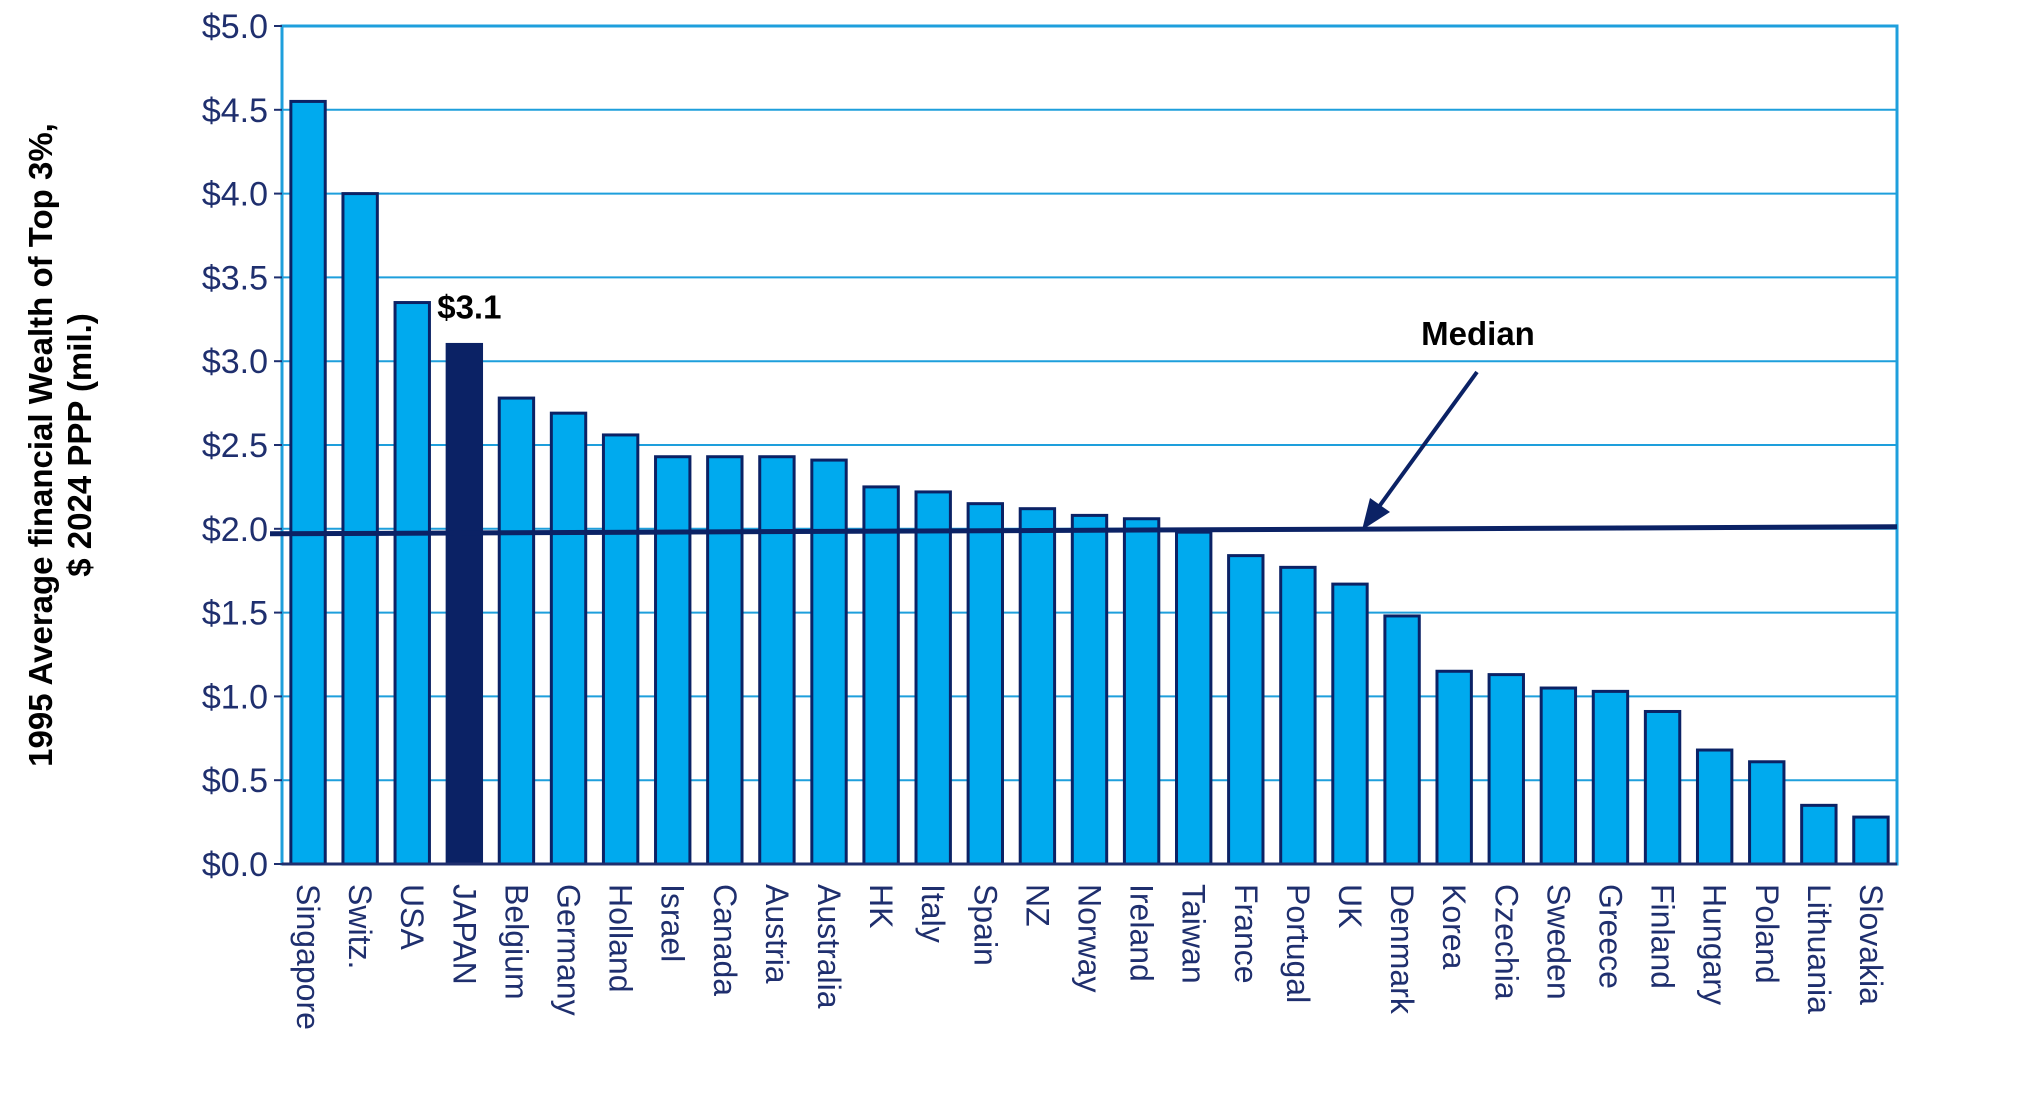 This screenshot has width=2017, height=1100. Describe the element at coordinates (235, 362) in the screenshot. I see `y-tick-label: $3.0` at that location.